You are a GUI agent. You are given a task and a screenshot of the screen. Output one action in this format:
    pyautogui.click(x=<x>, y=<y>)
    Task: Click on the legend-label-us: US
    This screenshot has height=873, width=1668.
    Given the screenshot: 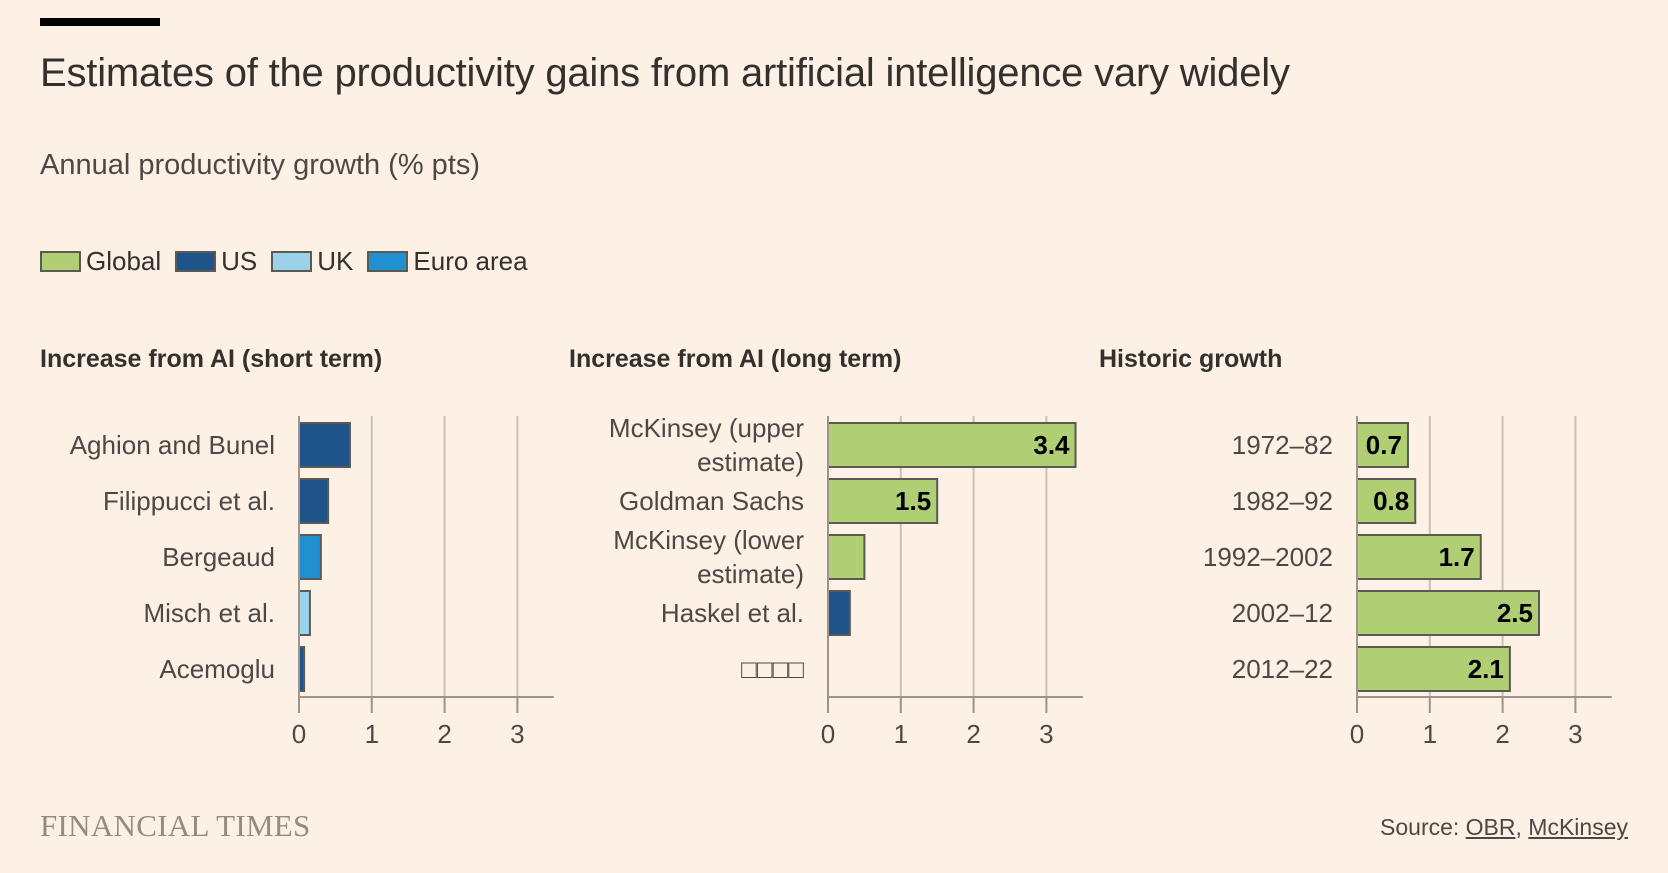 What is the action you would take?
    pyautogui.click(x=239, y=260)
    